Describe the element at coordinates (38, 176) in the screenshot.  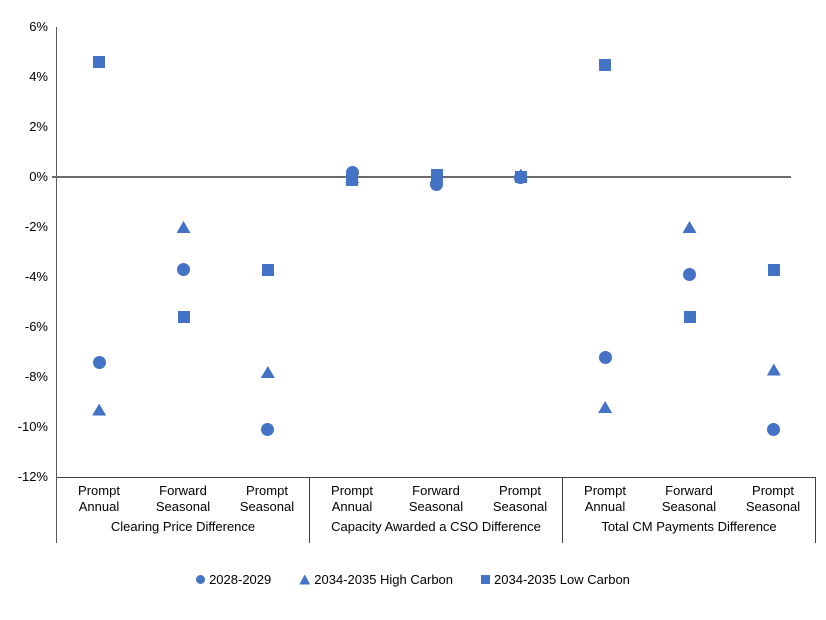
I see `y-axis-tick-label: 0%` at that location.